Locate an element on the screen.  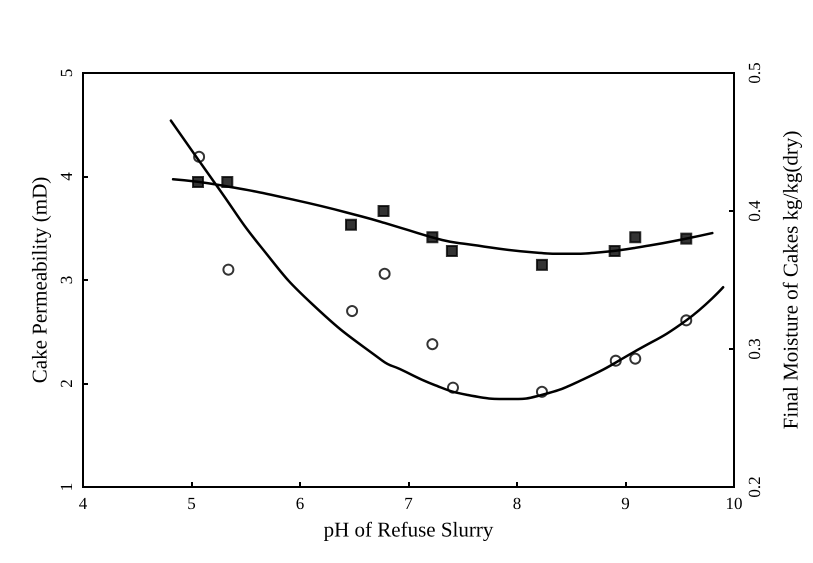
y2-tick-label: 0.4 is located at coordinates (754, 211).